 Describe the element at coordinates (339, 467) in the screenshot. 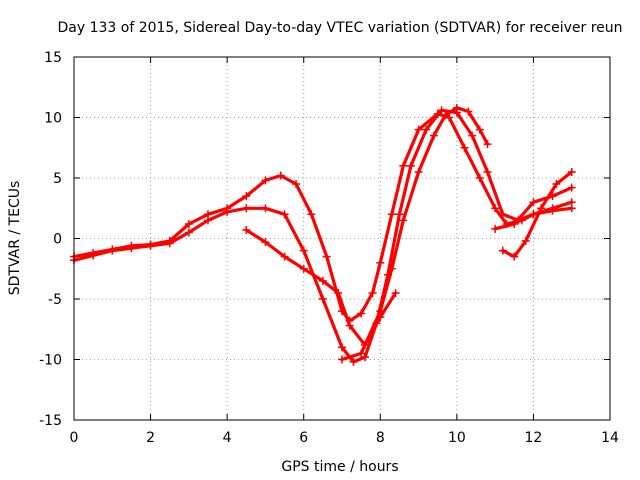

I see `x-axis-title: GPS time / hours` at that location.